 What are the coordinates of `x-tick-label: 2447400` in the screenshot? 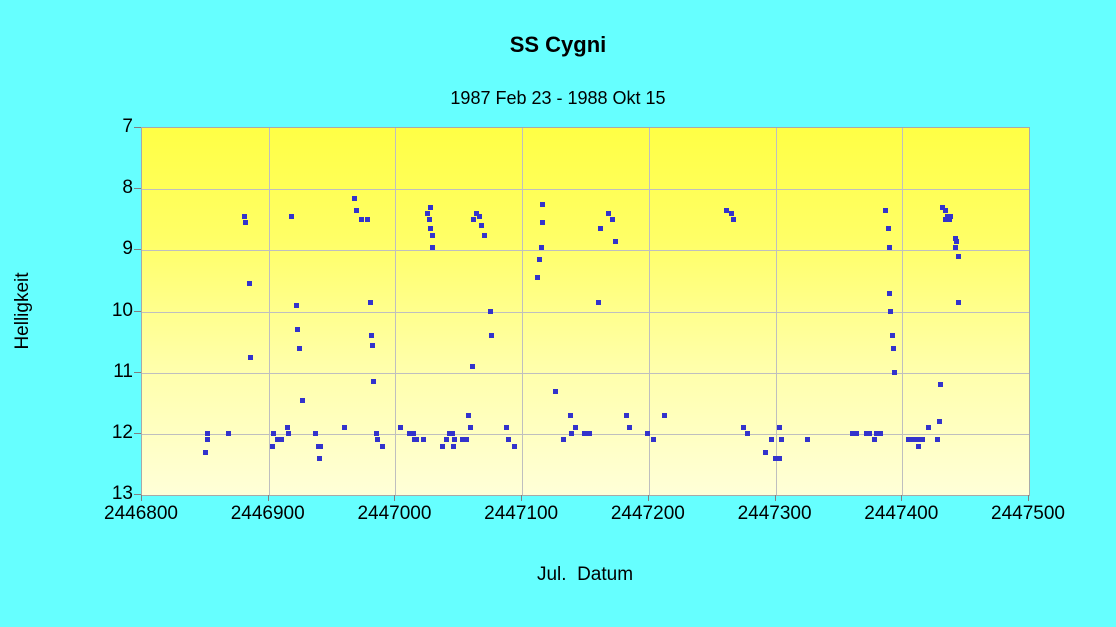 It's located at (901, 513).